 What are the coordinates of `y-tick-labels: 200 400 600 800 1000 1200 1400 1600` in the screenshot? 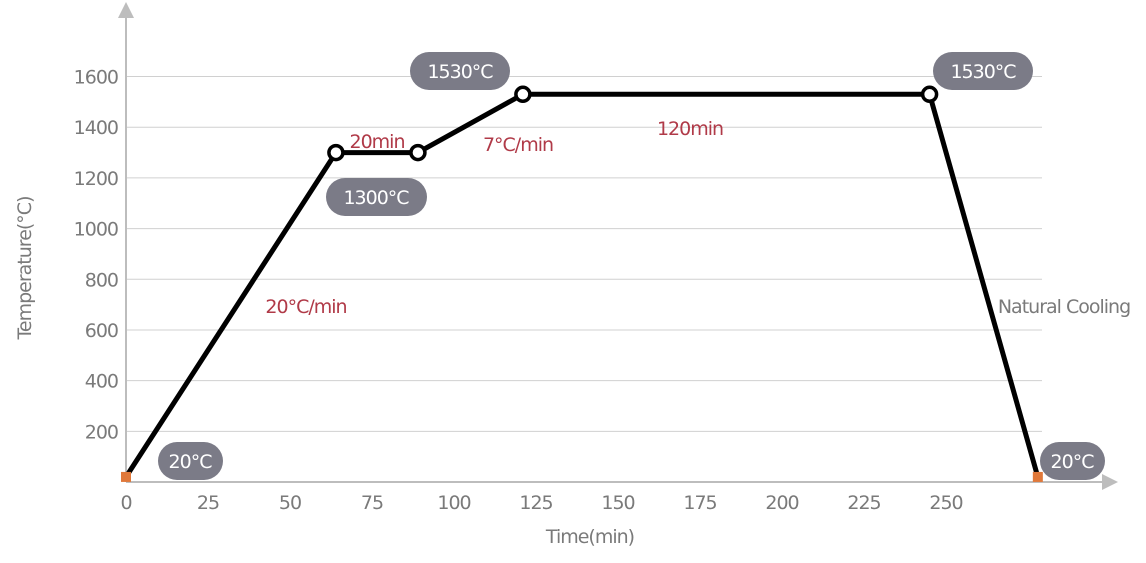 It's located at (96, 255).